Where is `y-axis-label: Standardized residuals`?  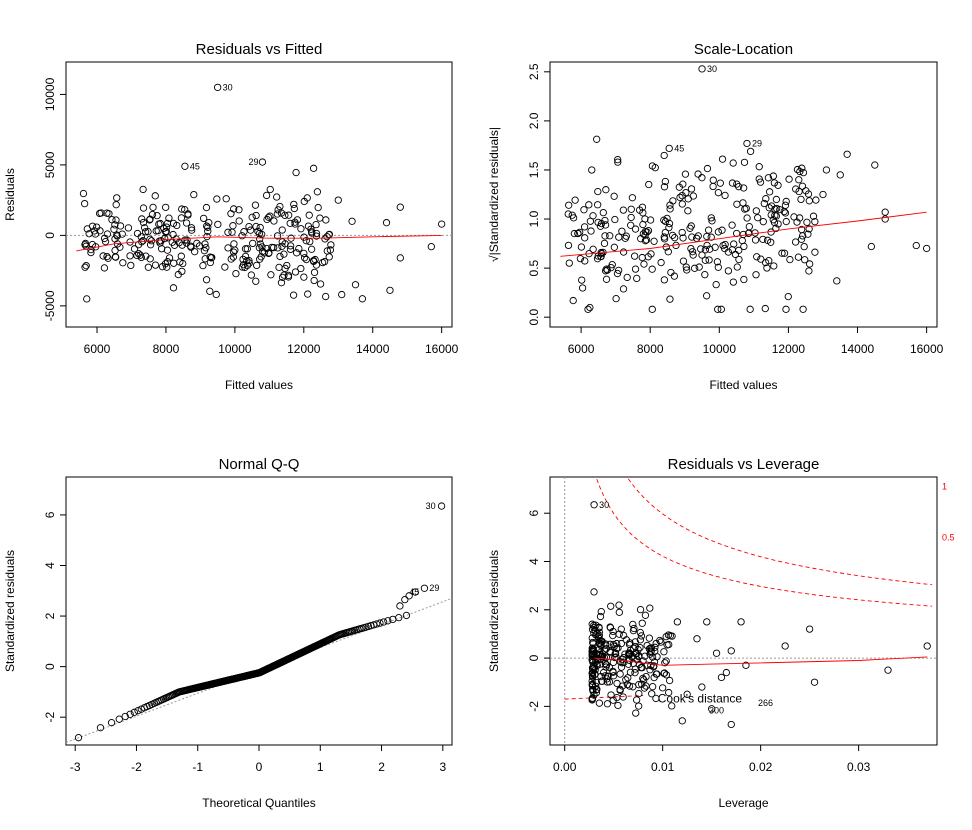
y-axis-label: Standardized residuals is located at coordinates (494, 611).